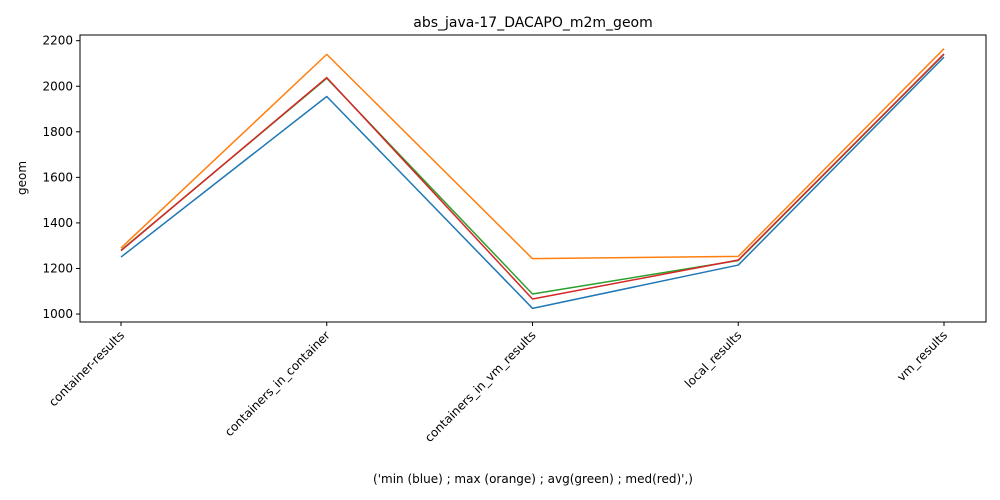 This screenshot has width=1000, height=500. What do you see at coordinates (57, 41) in the screenshot?
I see `y-tick-label: 2200` at bounding box center [57, 41].